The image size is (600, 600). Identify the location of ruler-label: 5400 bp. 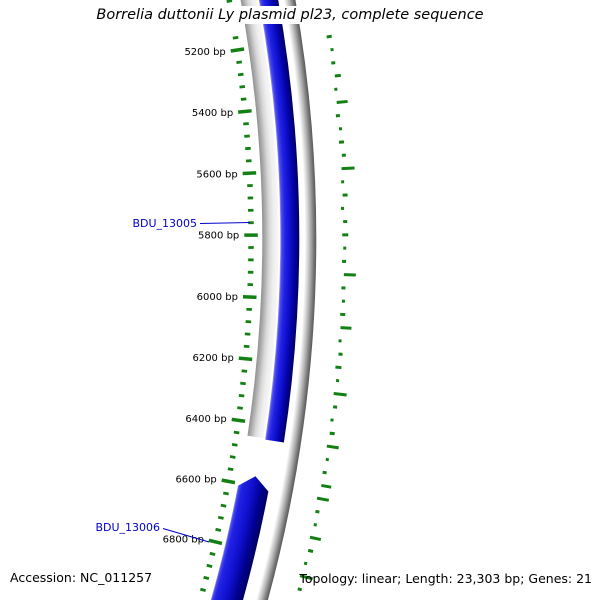
(212, 113).